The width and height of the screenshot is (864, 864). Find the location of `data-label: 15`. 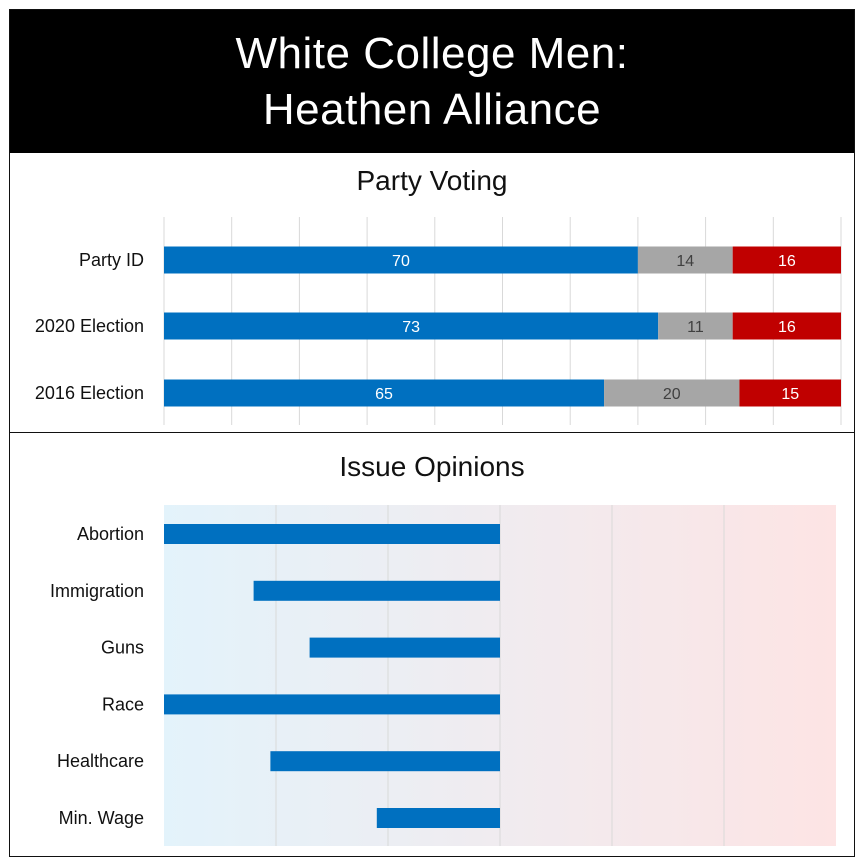

data-label: 15 is located at coordinates (790, 394).